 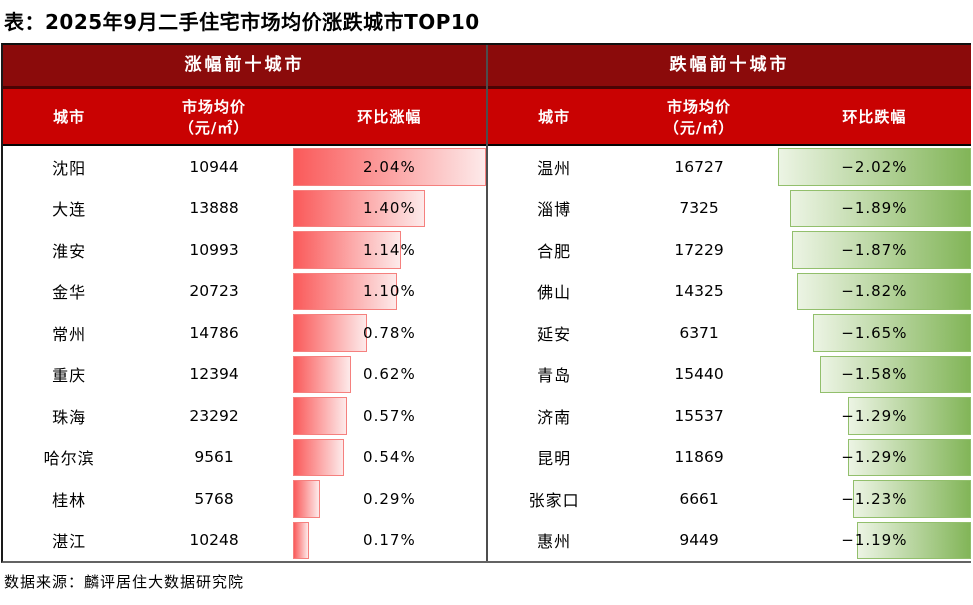 I want to click on city-cell: 佛山, so click(x=554, y=293).